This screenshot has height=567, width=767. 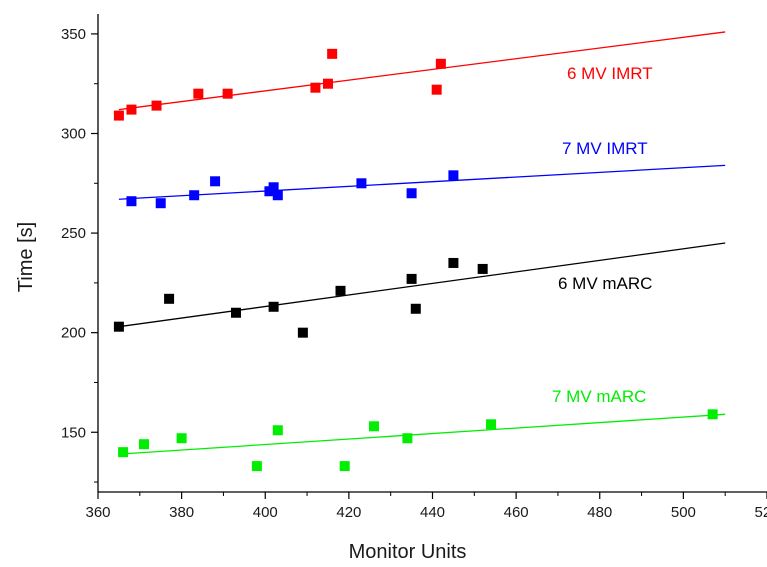 I want to click on fit-line-6-mv-imrt, so click(x=422, y=71).